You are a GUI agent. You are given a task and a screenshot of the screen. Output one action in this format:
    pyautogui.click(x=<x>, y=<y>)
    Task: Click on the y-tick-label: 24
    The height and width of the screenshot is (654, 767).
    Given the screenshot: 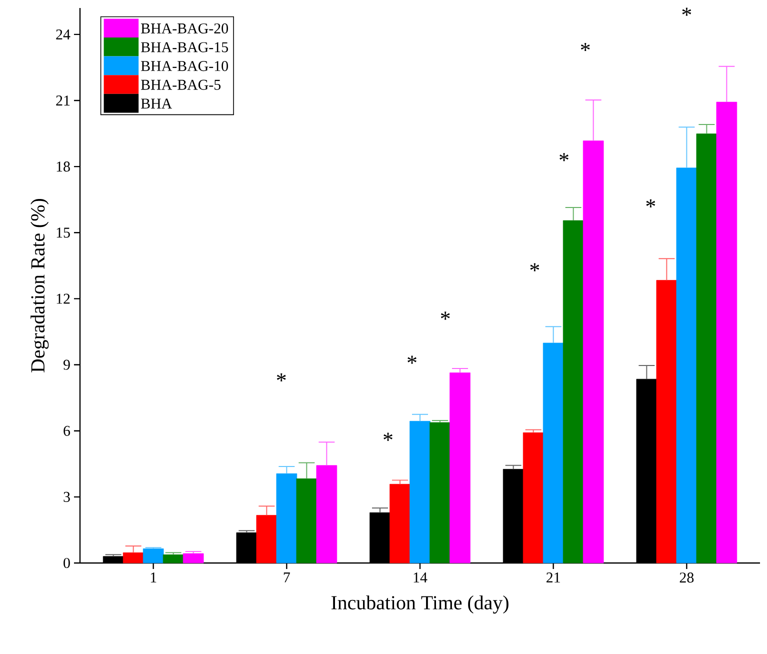 What is the action you would take?
    pyautogui.click(x=63, y=34)
    